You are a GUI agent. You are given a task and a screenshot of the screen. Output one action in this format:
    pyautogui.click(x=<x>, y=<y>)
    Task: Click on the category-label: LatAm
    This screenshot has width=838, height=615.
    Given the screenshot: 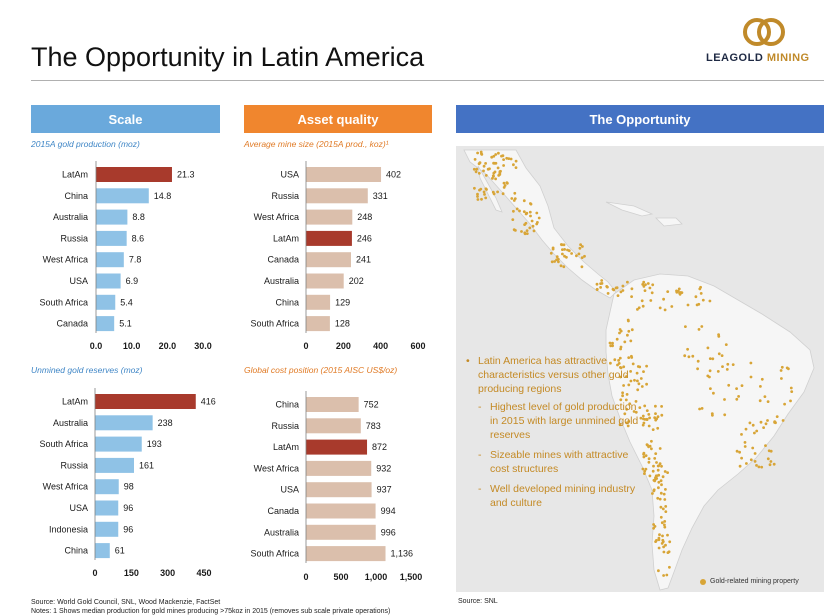 What is the action you would take?
    pyautogui.click(x=286, y=447)
    